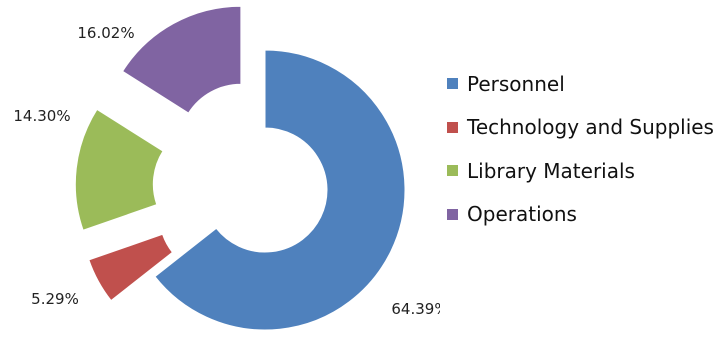 The height and width of the screenshot is (347, 722). What do you see at coordinates (580, 215) in the screenshot?
I see `legend-item-operations: Operations` at bounding box center [580, 215].